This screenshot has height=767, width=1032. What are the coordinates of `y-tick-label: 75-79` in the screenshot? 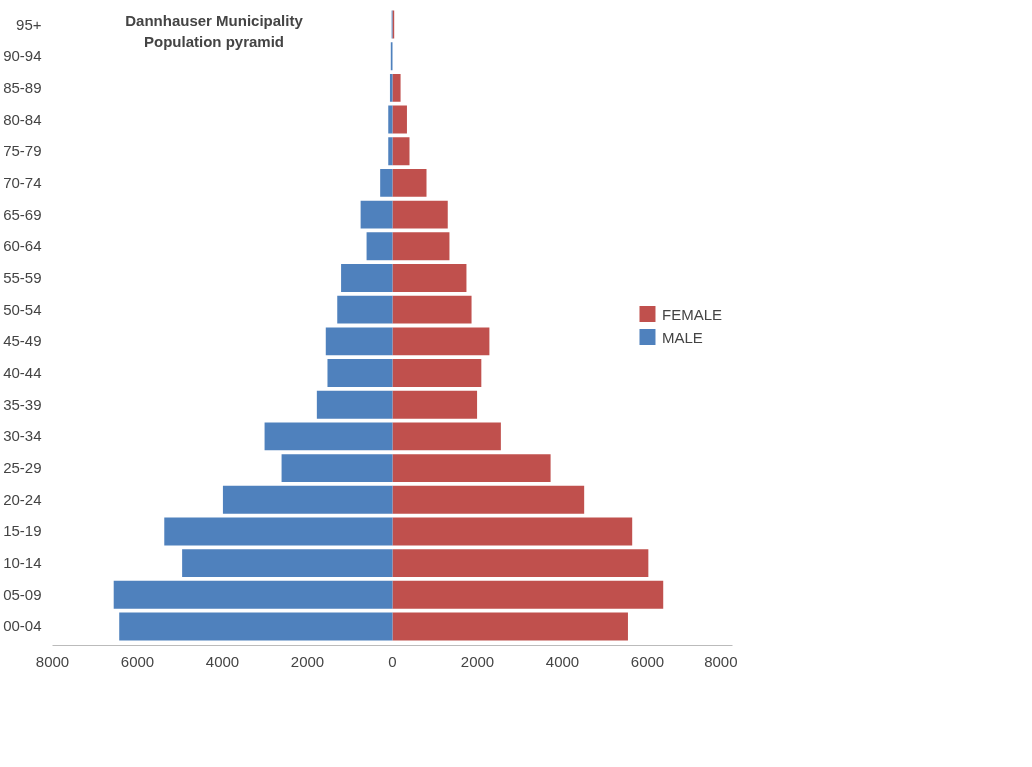 It's located at (22, 151).